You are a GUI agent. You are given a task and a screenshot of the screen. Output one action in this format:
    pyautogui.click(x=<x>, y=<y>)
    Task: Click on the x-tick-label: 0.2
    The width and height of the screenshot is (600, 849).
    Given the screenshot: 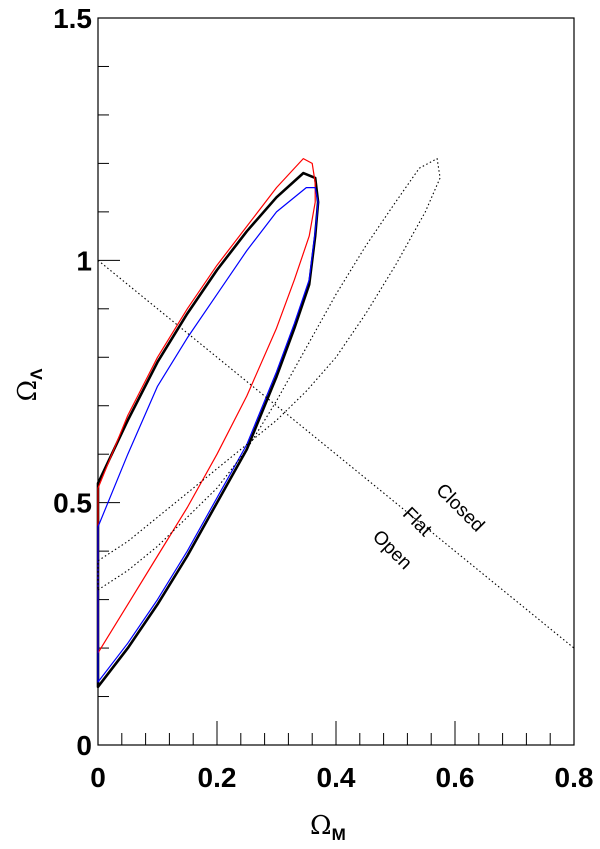 What is the action you would take?
    pyautogui.click(x=217, y=777)
    